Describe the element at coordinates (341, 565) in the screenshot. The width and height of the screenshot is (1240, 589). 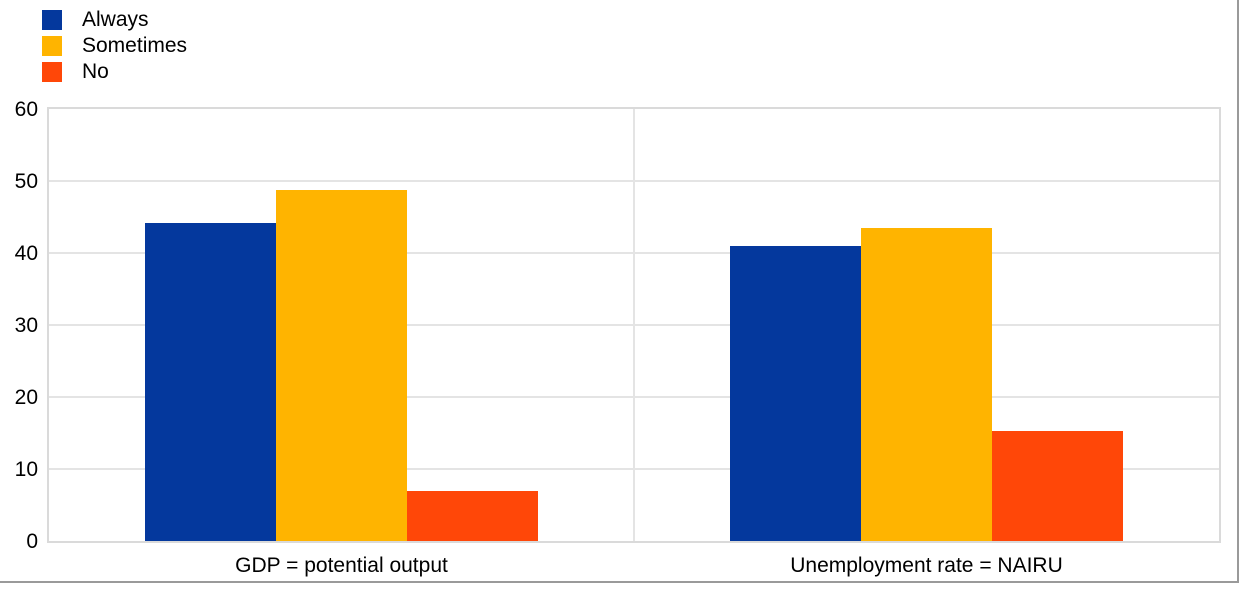
I see `x-category-label-1: GDP = potential output` at that location.